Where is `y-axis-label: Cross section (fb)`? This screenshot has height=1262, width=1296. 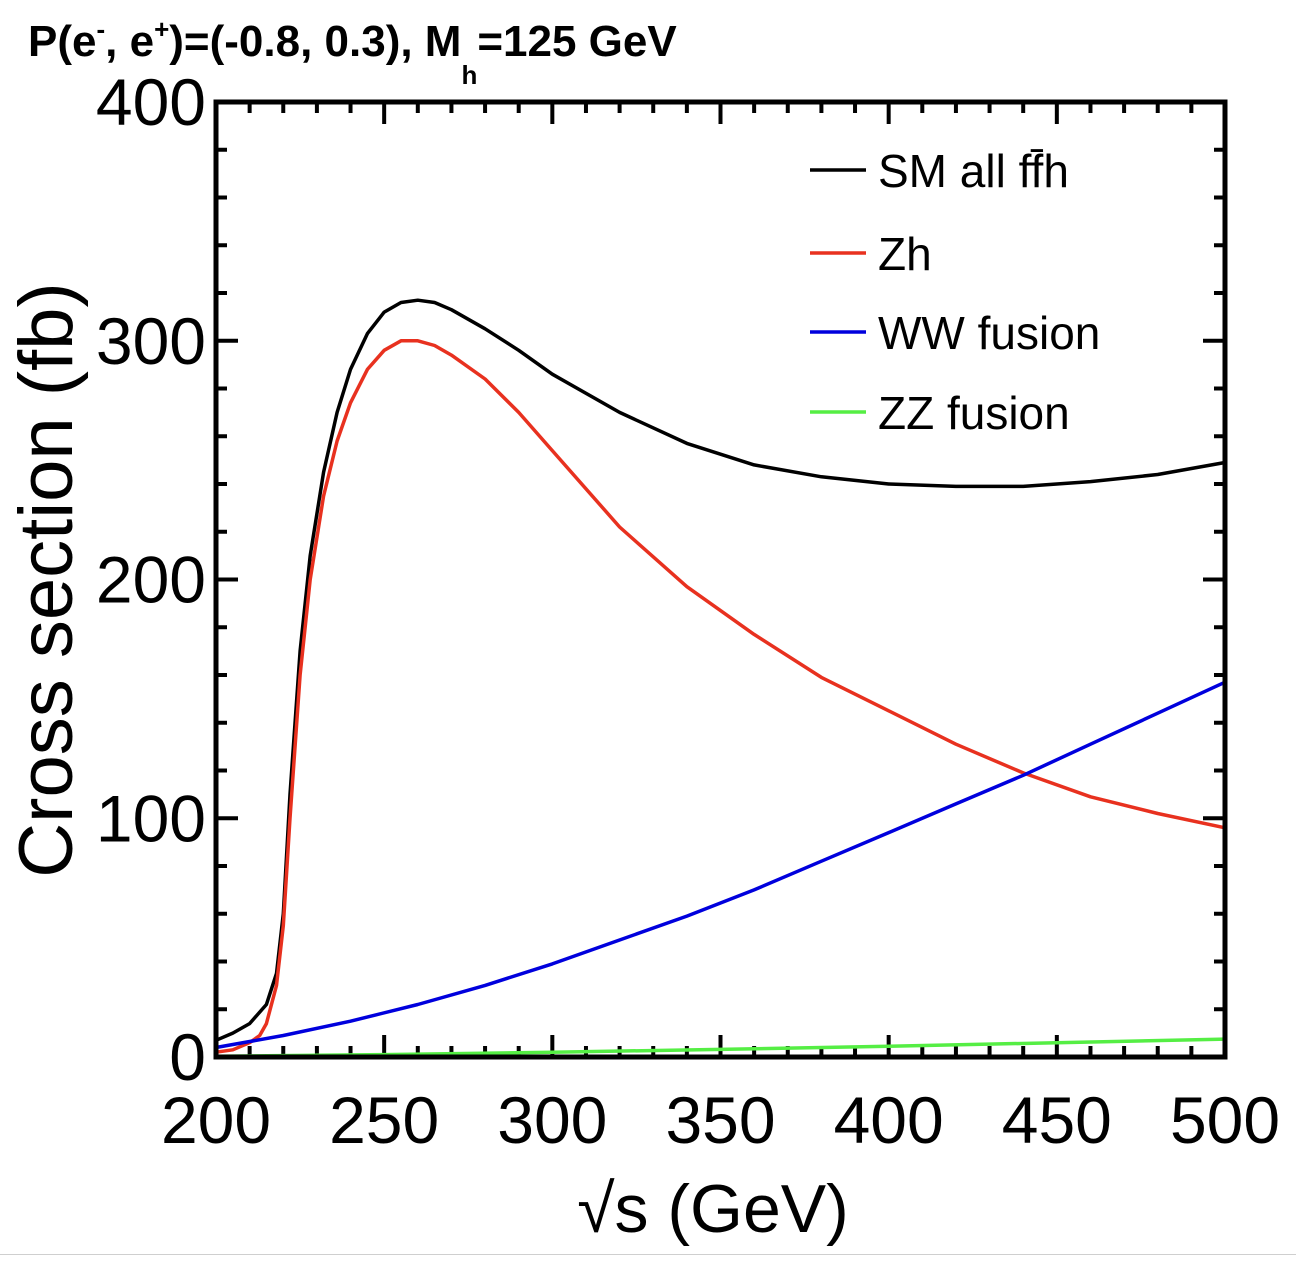
y-axis-label: Cross section (fb) is located at coordinates (46, 580).